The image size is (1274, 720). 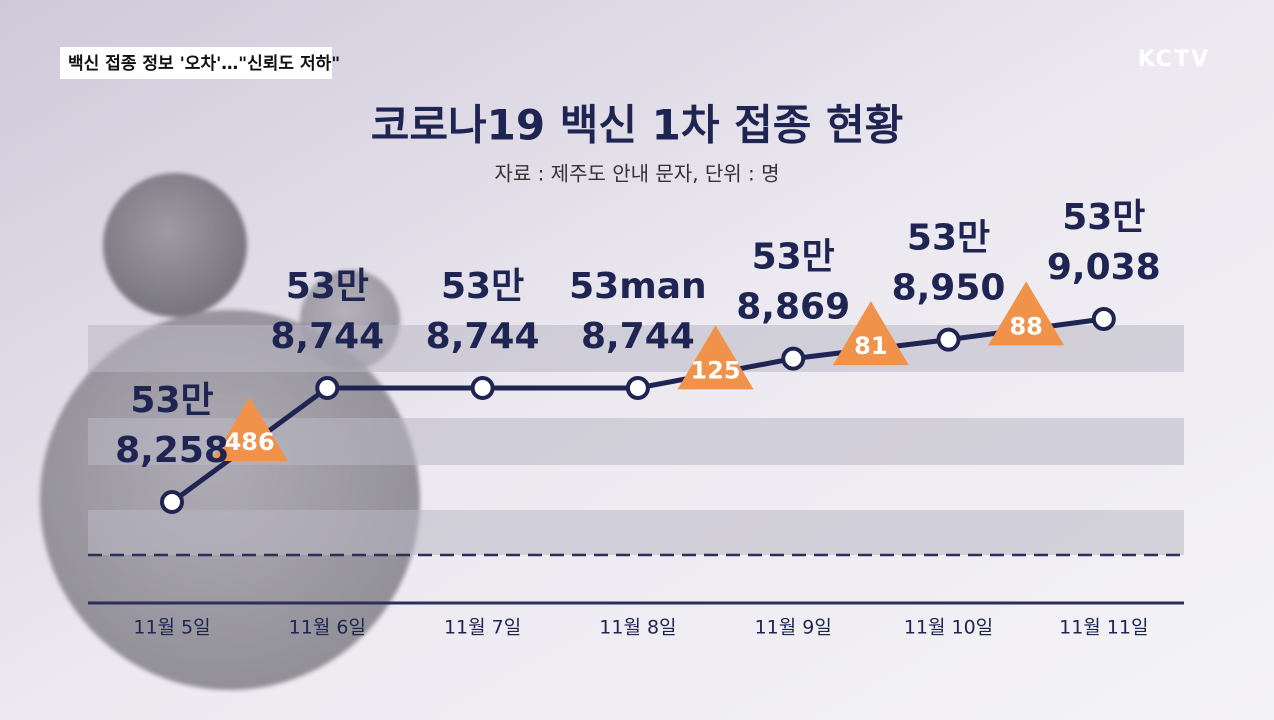 What do you see at coordinates (250, 442) in the screenshot?
I see `increment-label: 486` at bounding box center [250, 442].